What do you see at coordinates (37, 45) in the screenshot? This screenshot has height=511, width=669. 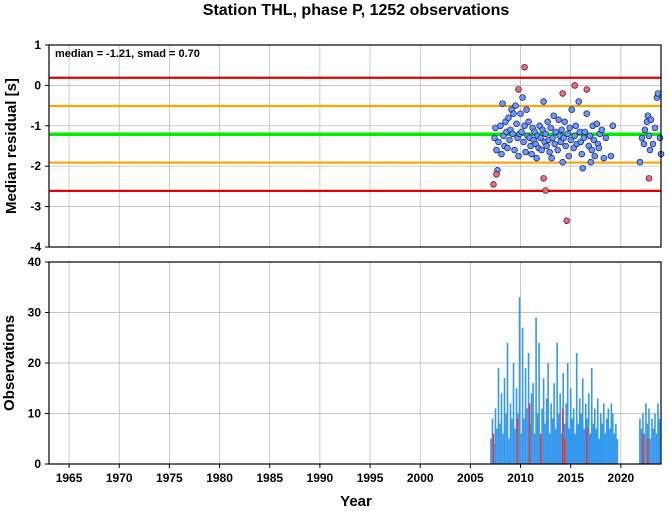 I see `residual-y-tick-label: 1` at bounding box center [37, 45].